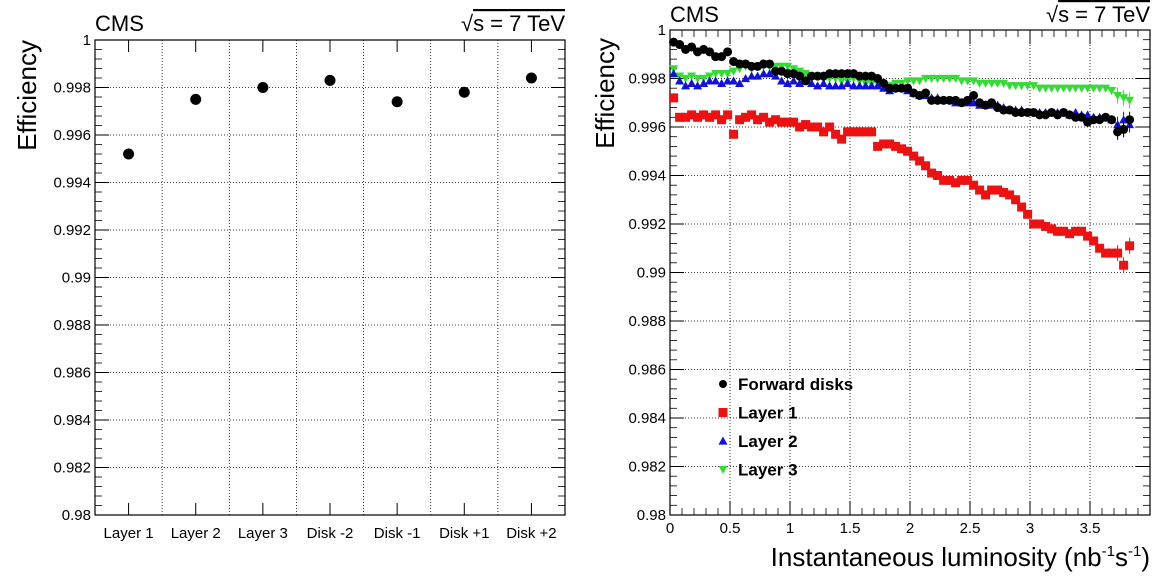 This screenshot has height=582, width=1161. What do you see at coordinates (651, 273) in the screenshot?
I see `y-tick-label: 0.99` at bounding box center [651, 273].